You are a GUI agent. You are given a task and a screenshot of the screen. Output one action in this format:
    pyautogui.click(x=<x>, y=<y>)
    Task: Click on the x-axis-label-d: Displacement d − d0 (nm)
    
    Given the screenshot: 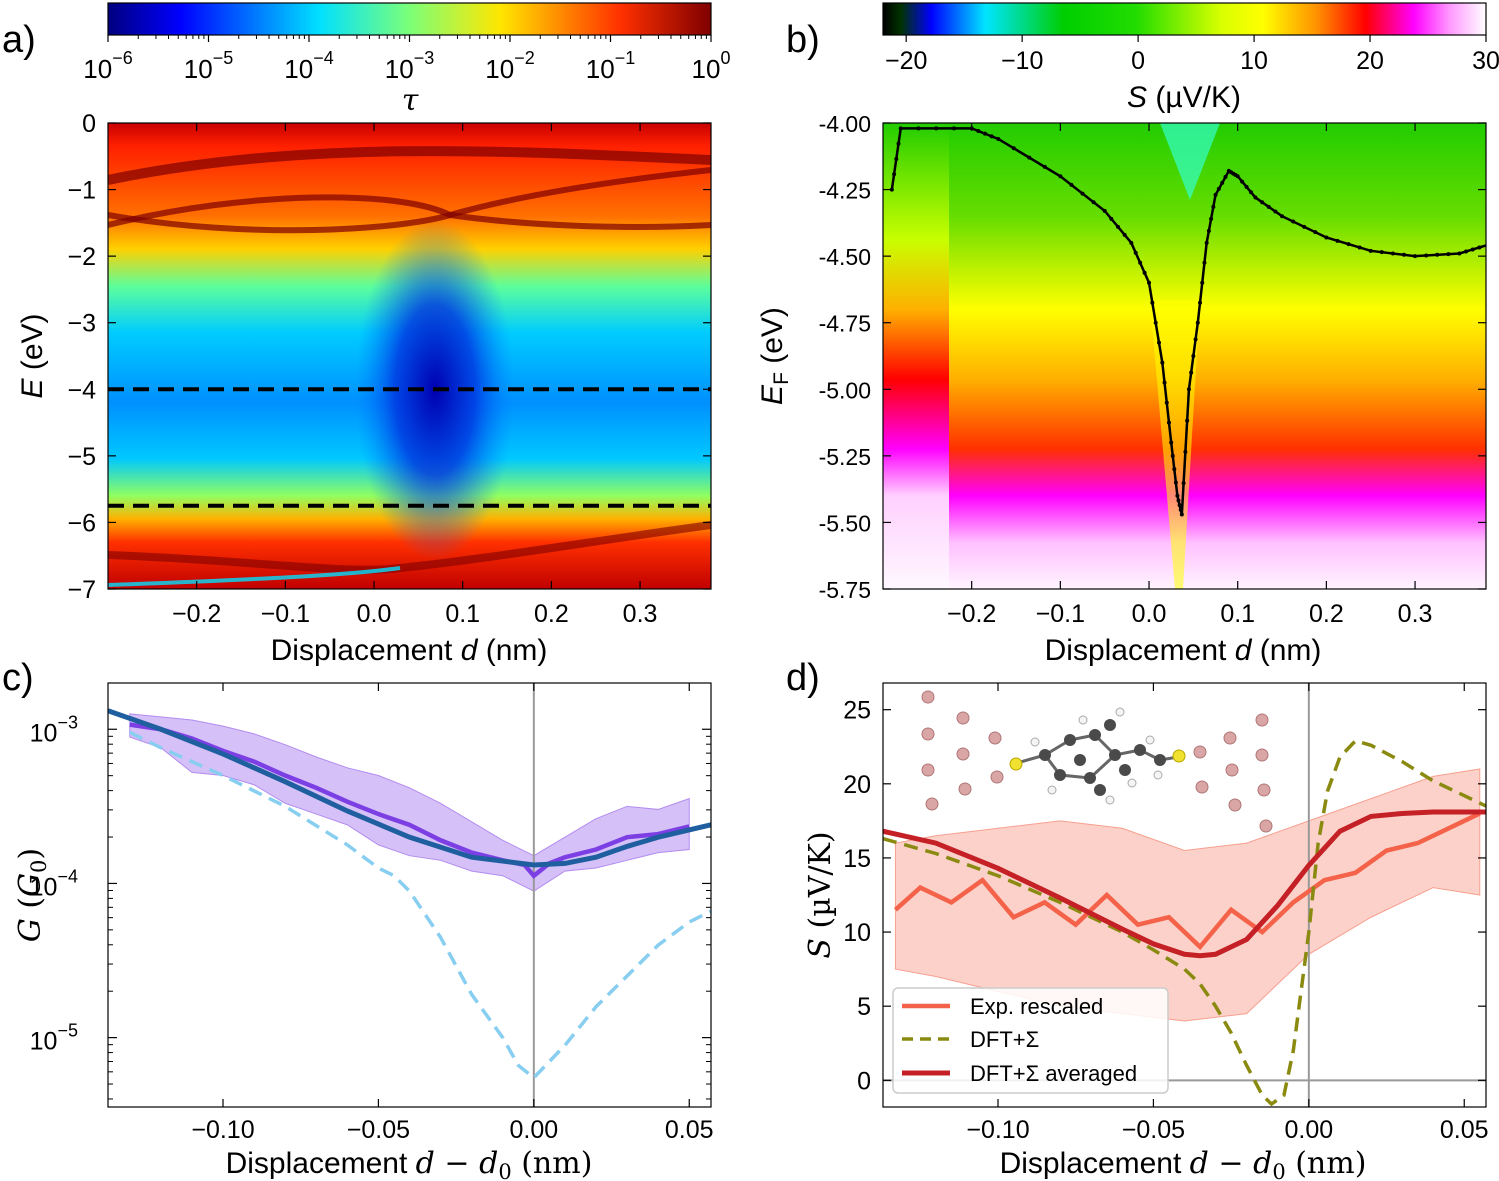 What is the action you would take?
    pyautogui.click(x=1183, y=1163)
    